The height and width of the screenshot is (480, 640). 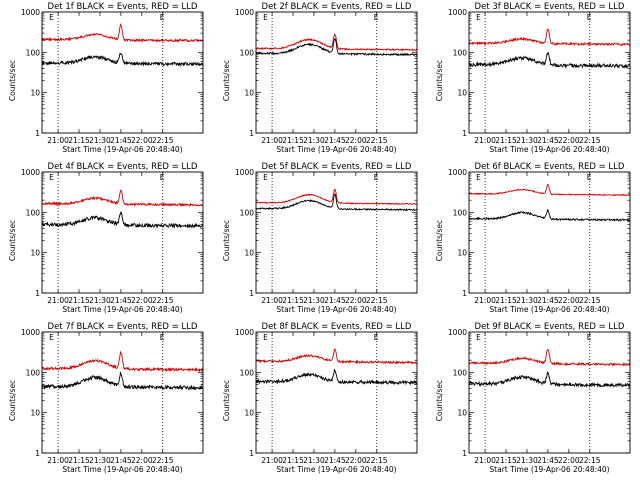 What do you see at coordinates (123, 167) in the screenshot?
I see `panel-title: Det 4f BLACK = Events, RED = LLD` at bounding box center [123, 167].